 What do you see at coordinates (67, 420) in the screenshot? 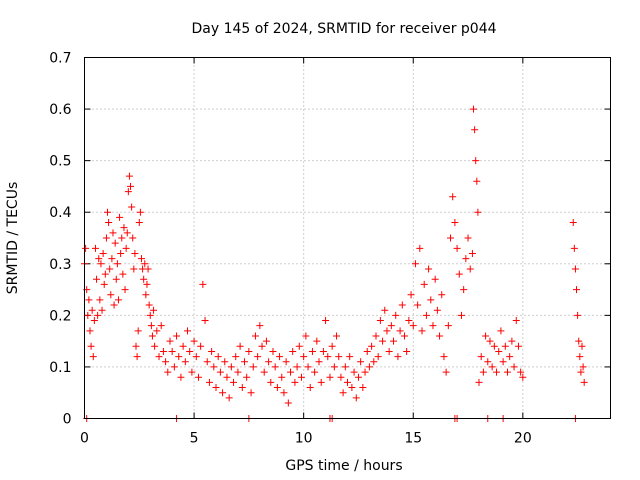
I see `y-tick-label: 0` at bounding box center [67, 420].